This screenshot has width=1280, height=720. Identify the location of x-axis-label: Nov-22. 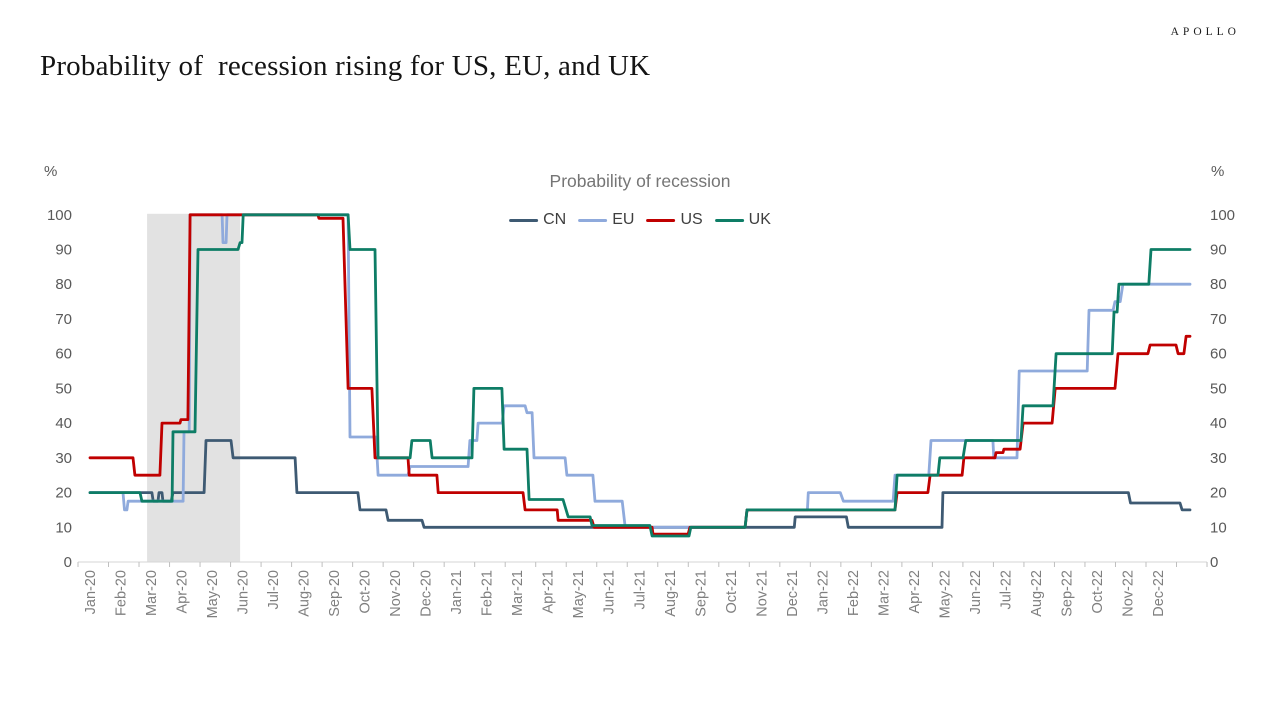
(1128, 593).